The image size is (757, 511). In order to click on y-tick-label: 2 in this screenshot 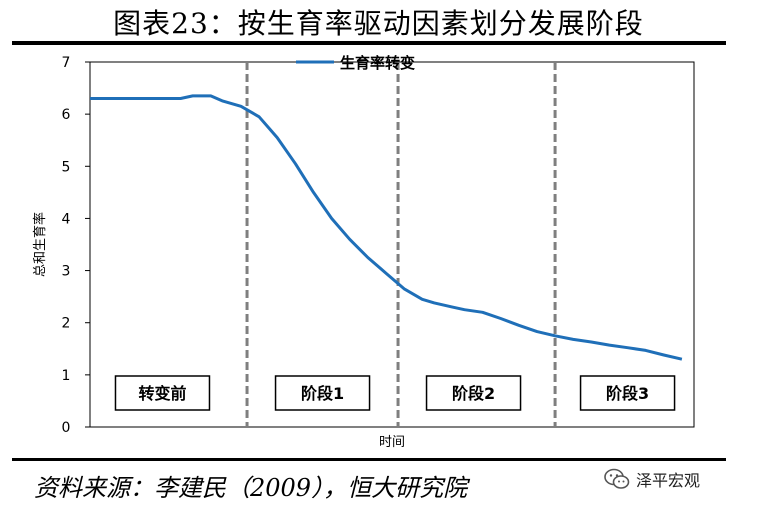, I will do `click(66, 324)`.